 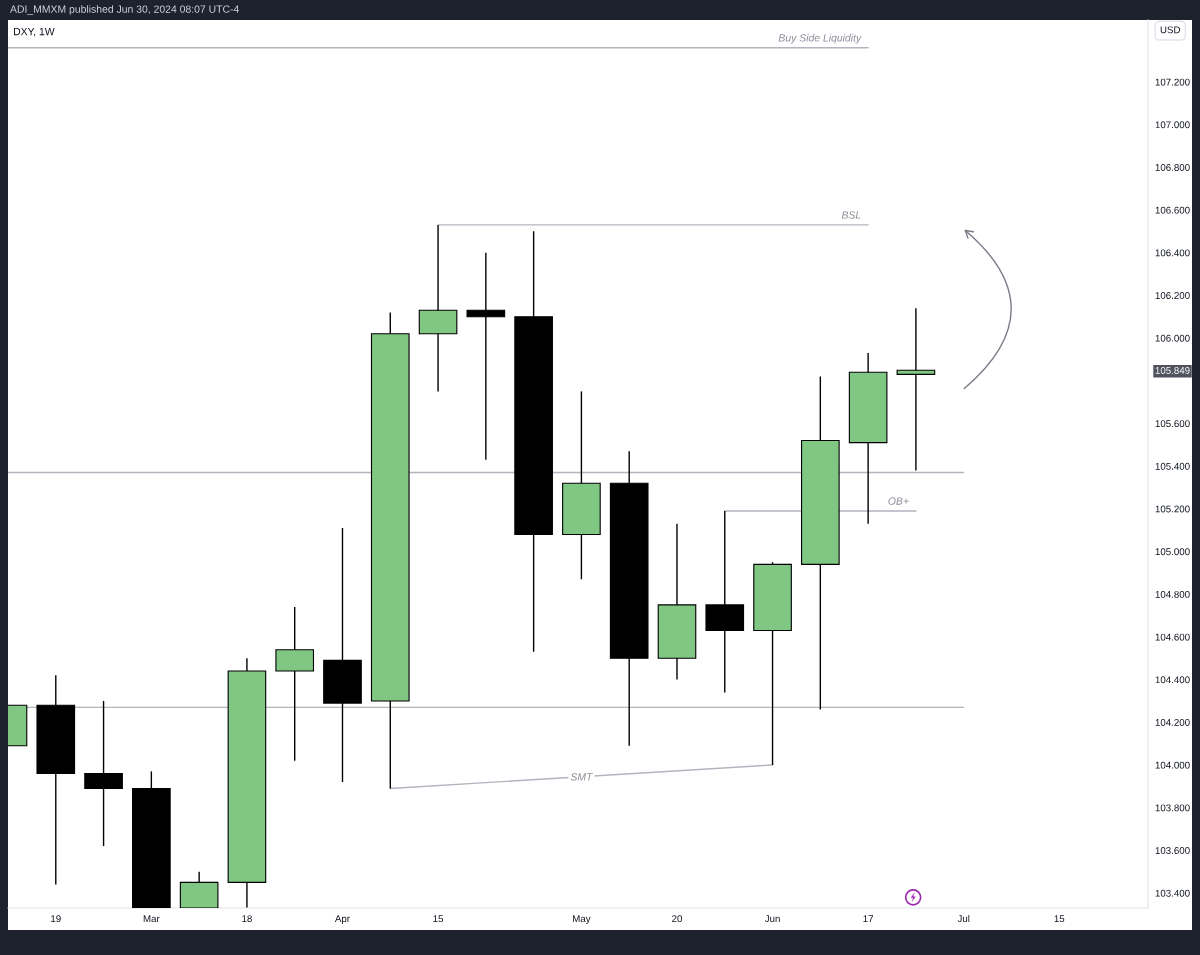 I want to click on y-tick-label: 106.000, so click(x=1172, y=338).